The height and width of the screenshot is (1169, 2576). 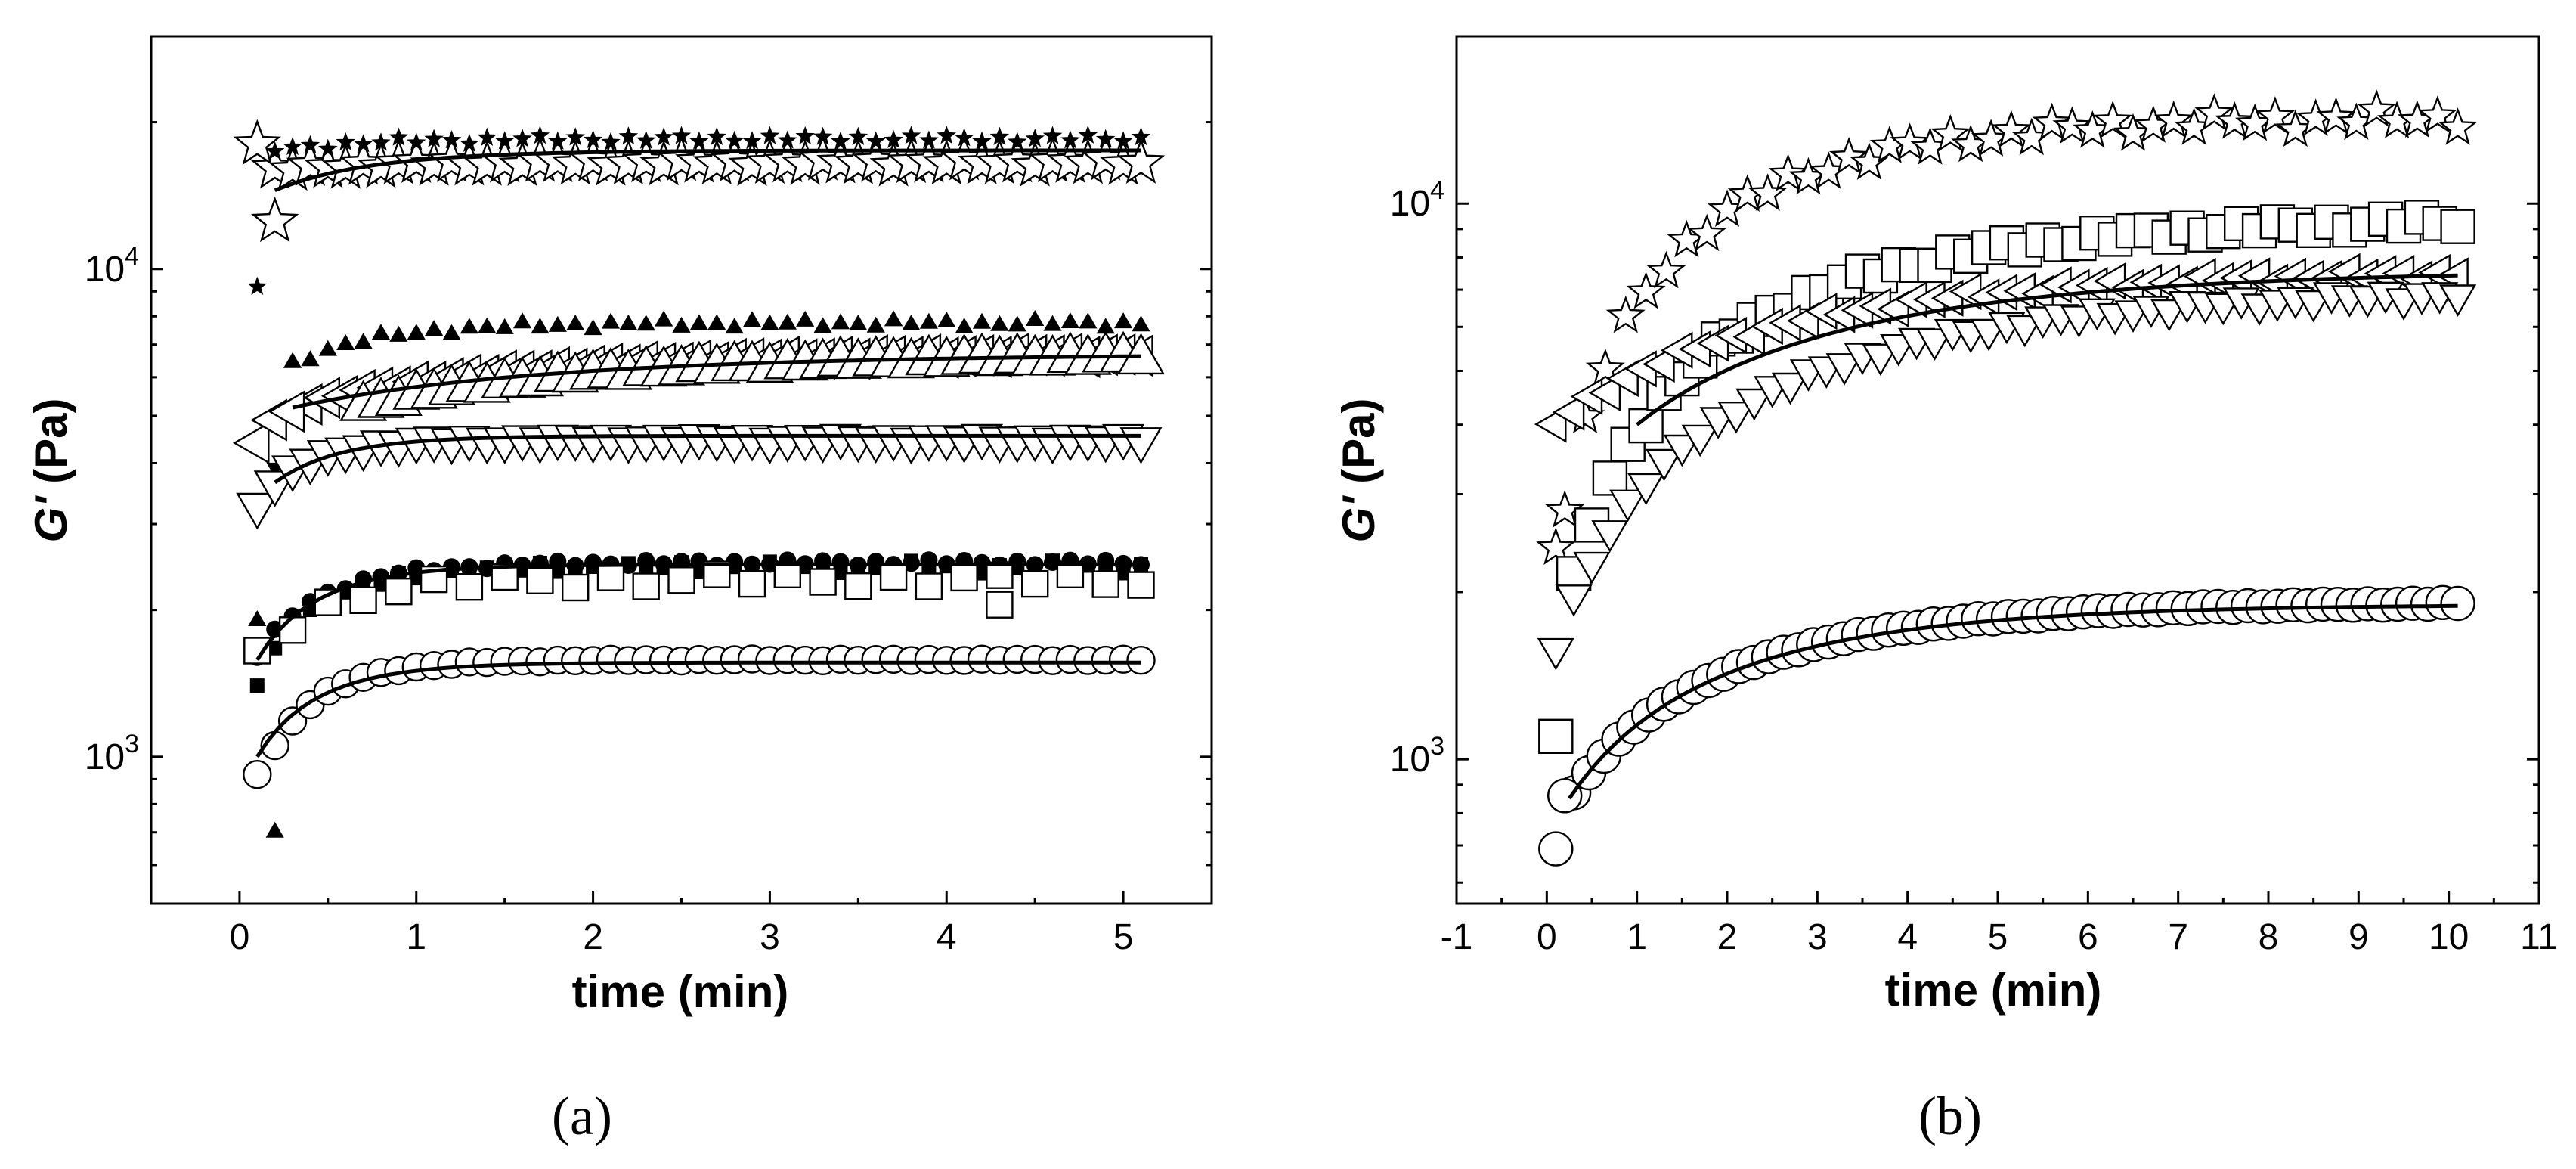 What do you see at coordinates (1457, 937) in the screenshot?
I see `x-tick-label: -1` at bounding box center [1457, 937].